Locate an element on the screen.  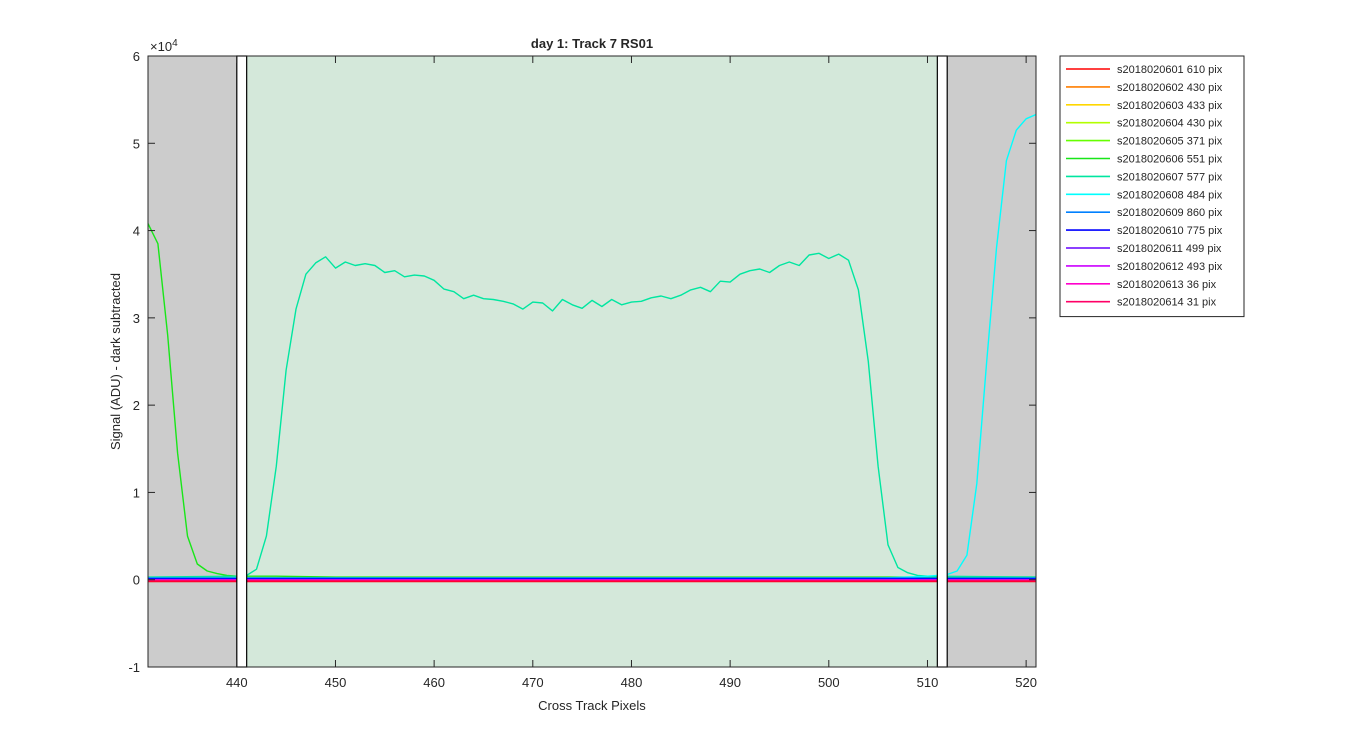
y-tick-label: 2 is located at coordinates (136, 405).